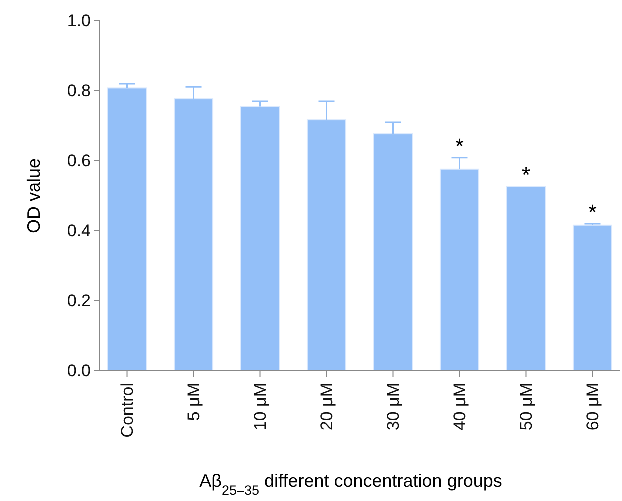 This screenshot has width=622, height=501. Describe the element at coordinates (593, 407) in the screenshot. I see `x-tick-label: 60 μM` at that location.